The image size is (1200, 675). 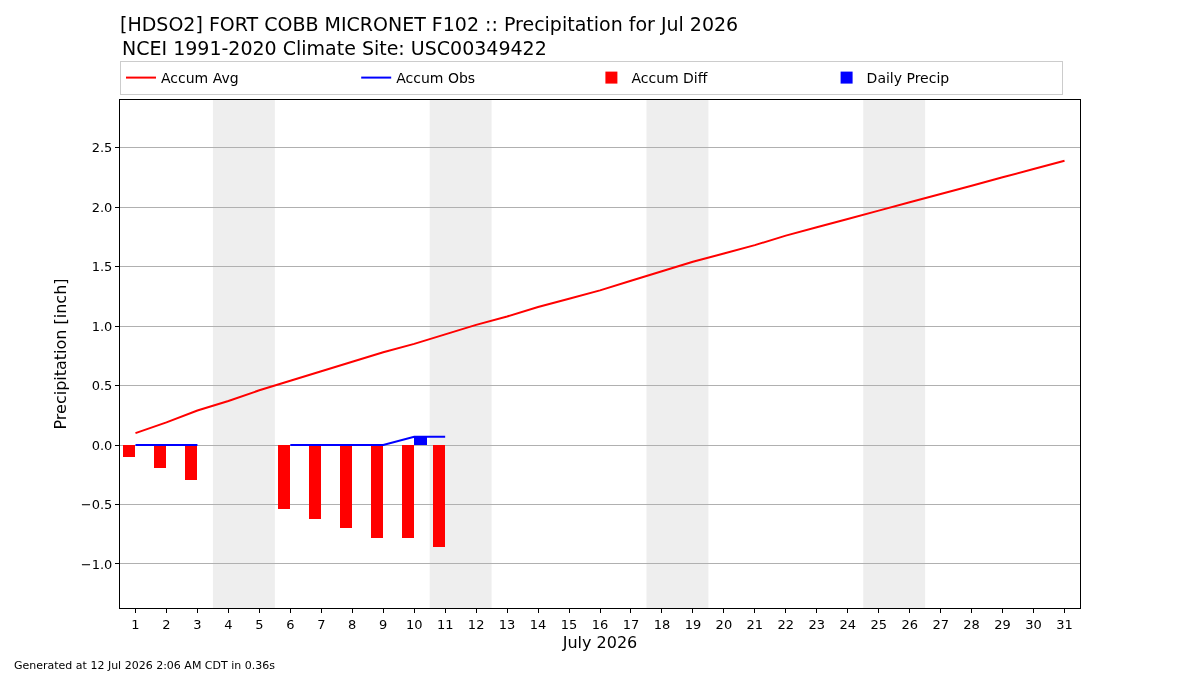 I want to click on x-tick-label: 8, so click(x=352, y=624).